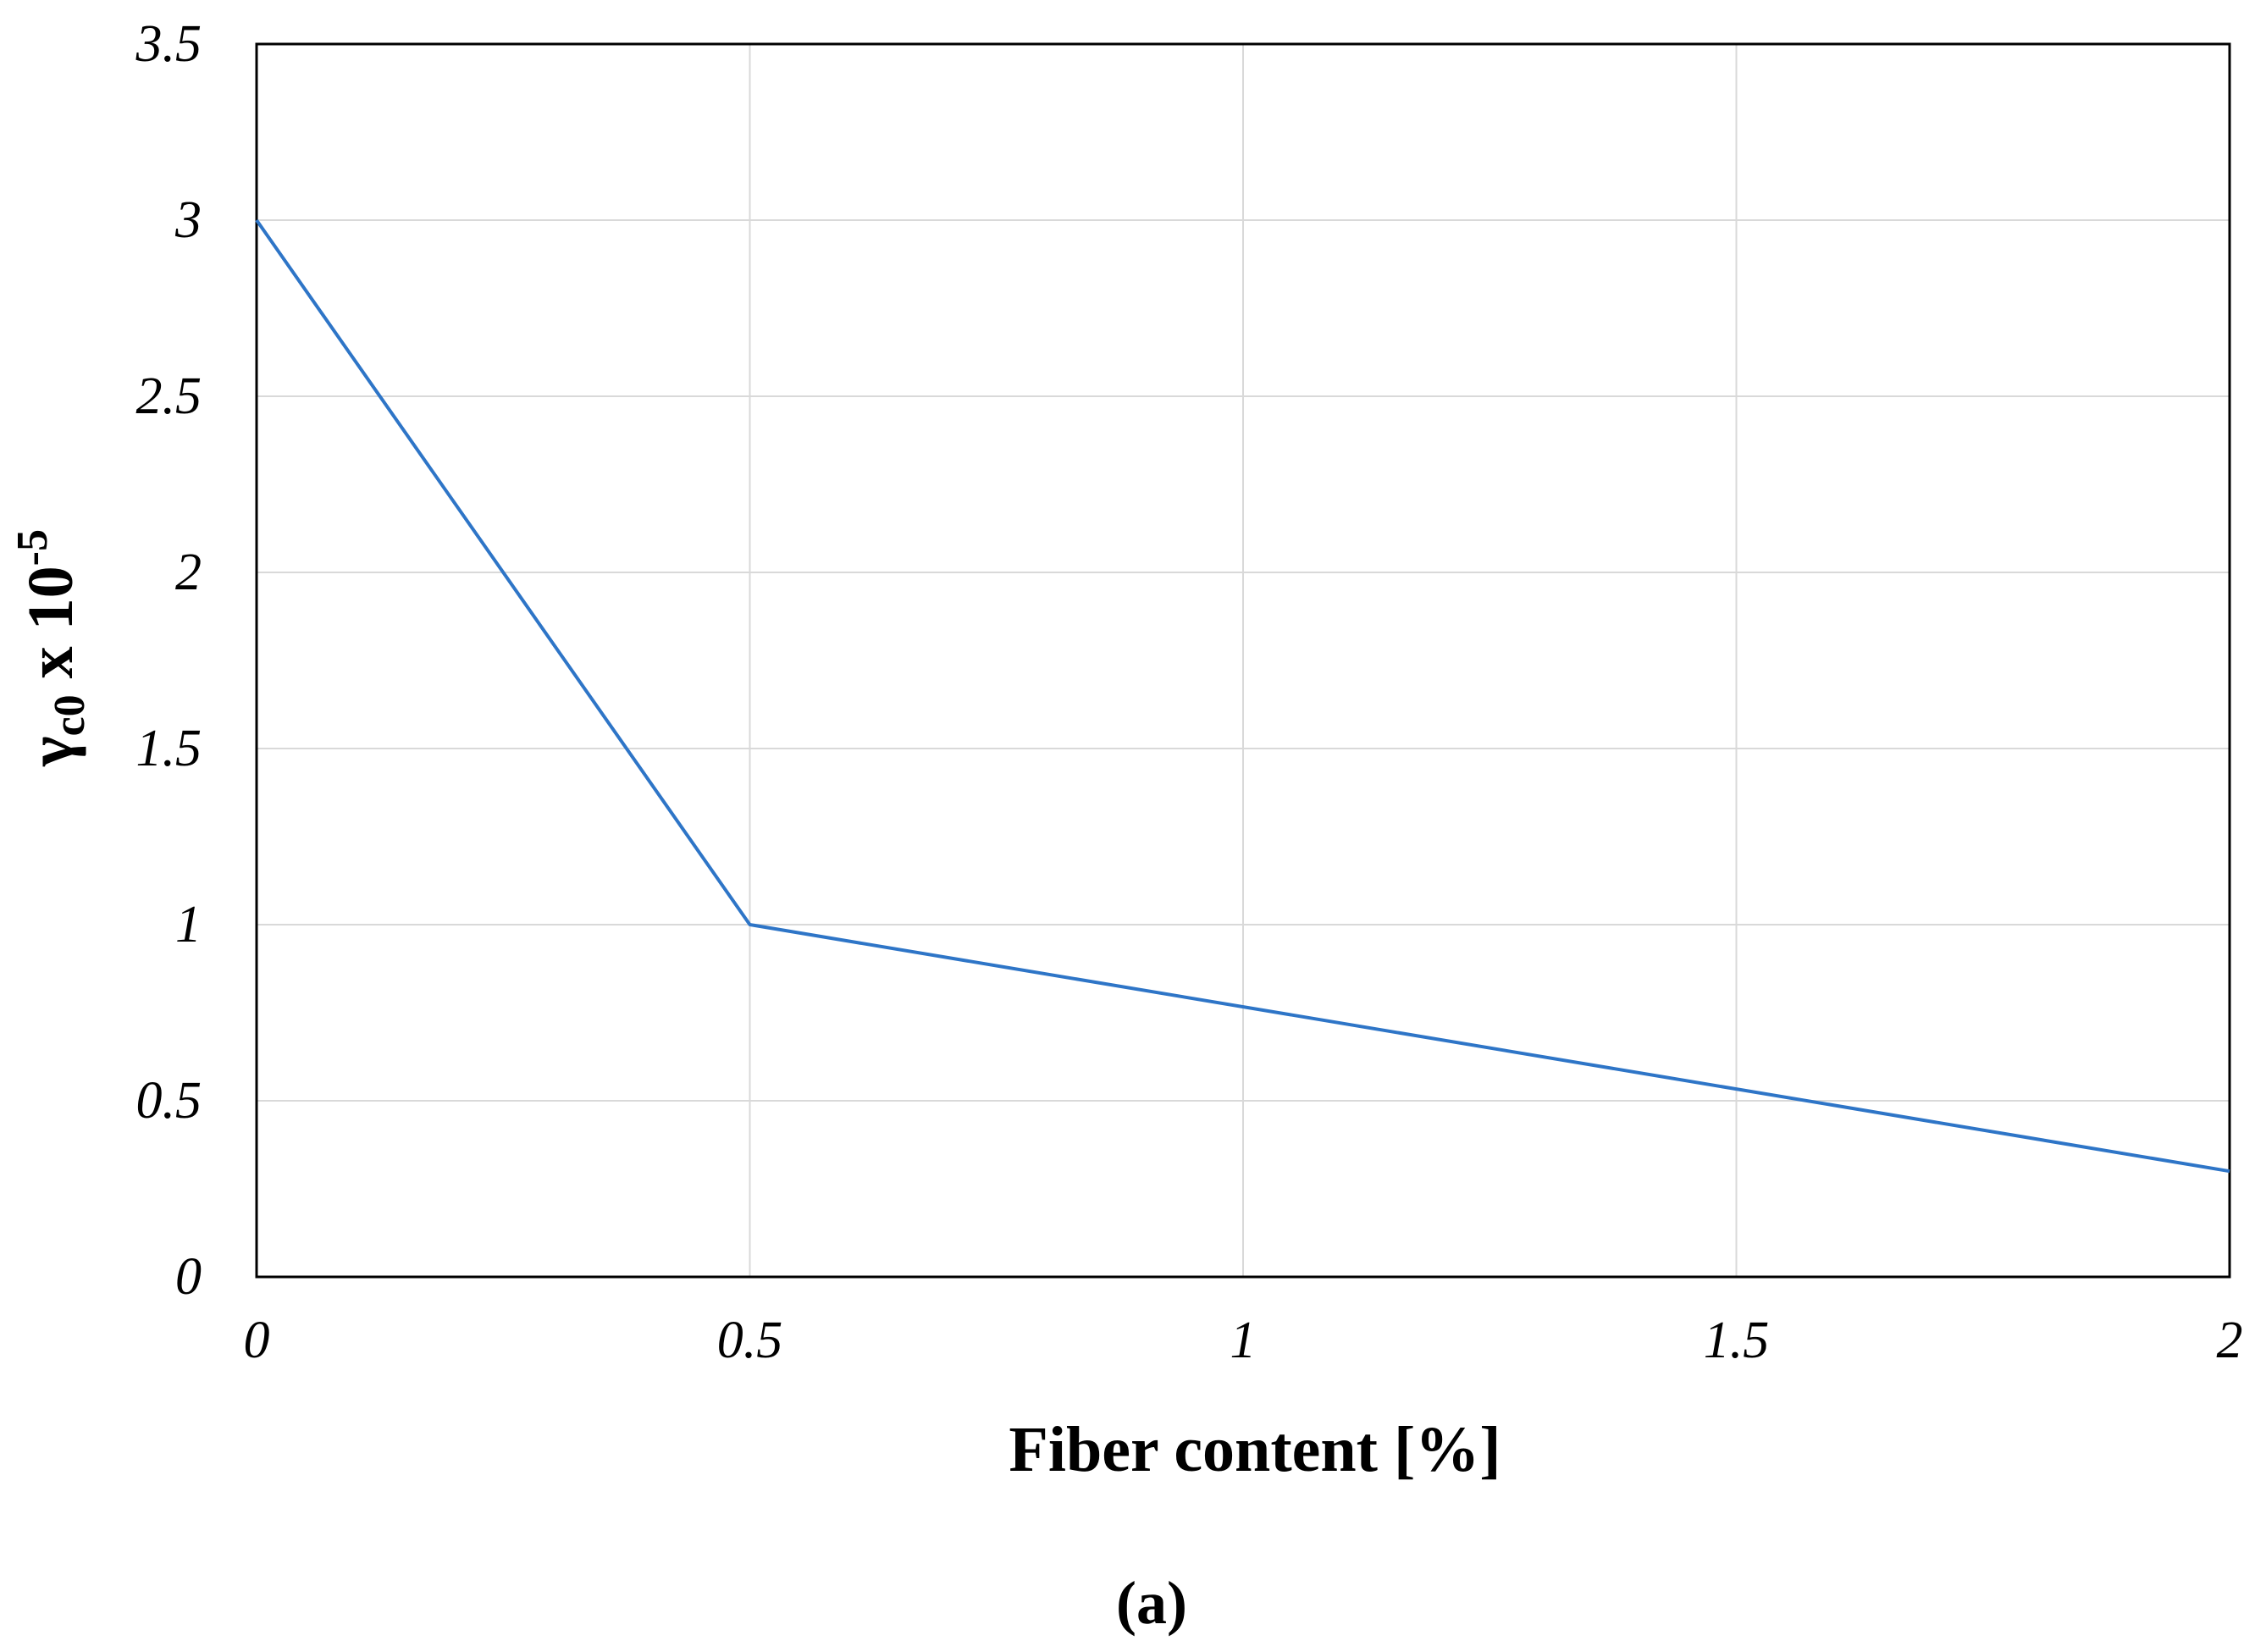 The image size is (2255, 1652). I want to click on y-tick-label: 2.5, so click(169, 396).